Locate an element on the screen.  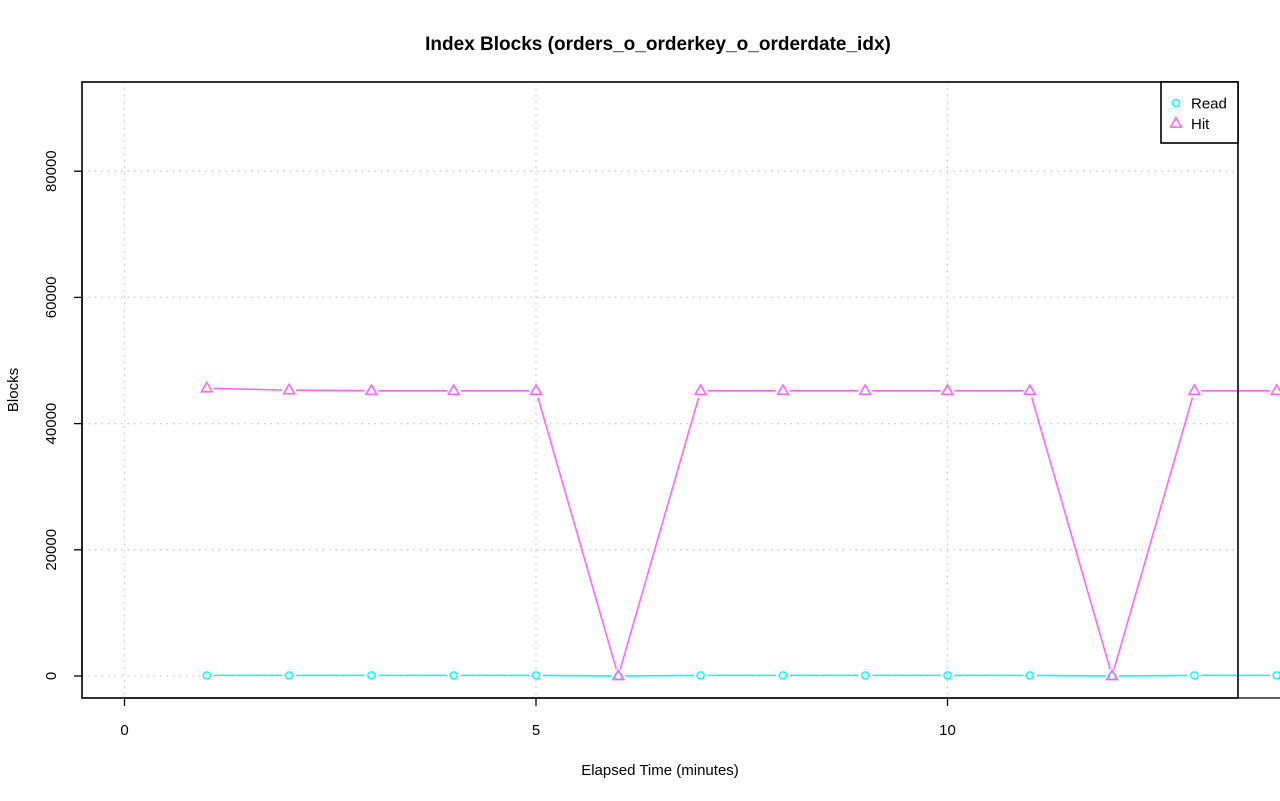
legend-label-read: Read is located at coordinates (1209, 104).